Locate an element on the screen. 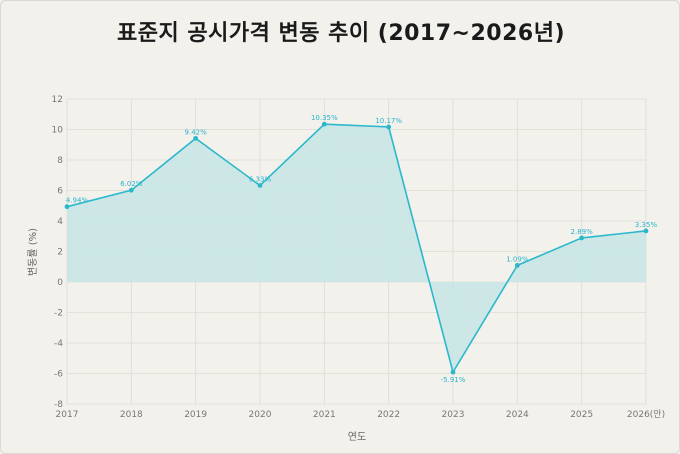  data-label: 1.09% is located at coordinates (517, 259).